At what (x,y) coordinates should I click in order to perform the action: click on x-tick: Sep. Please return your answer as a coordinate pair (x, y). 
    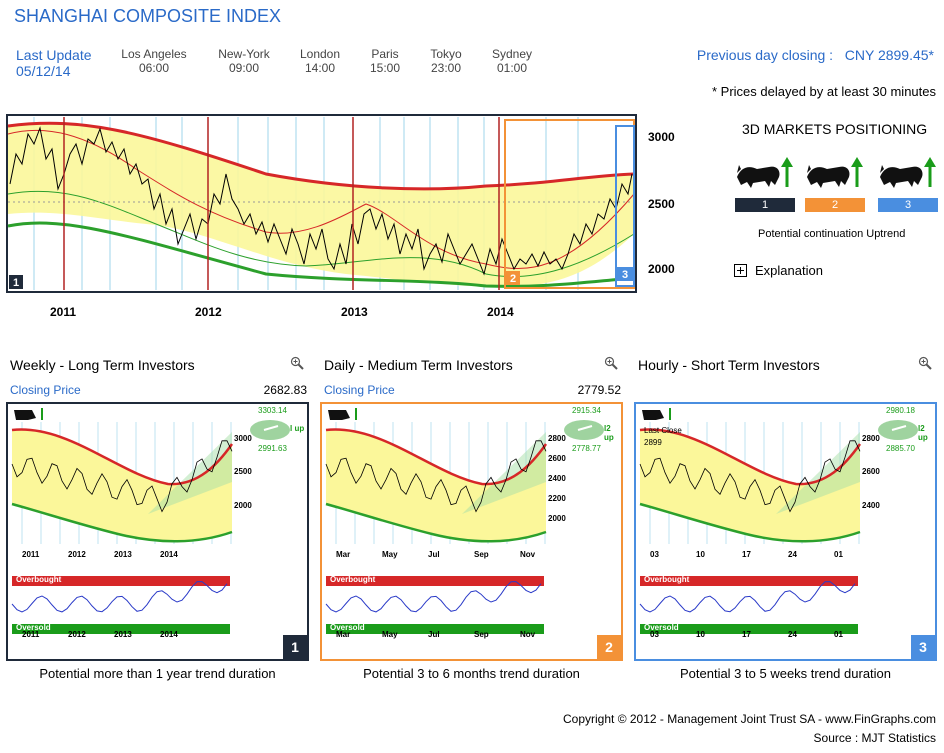
    Looking at the image, I should click on (481, 554).